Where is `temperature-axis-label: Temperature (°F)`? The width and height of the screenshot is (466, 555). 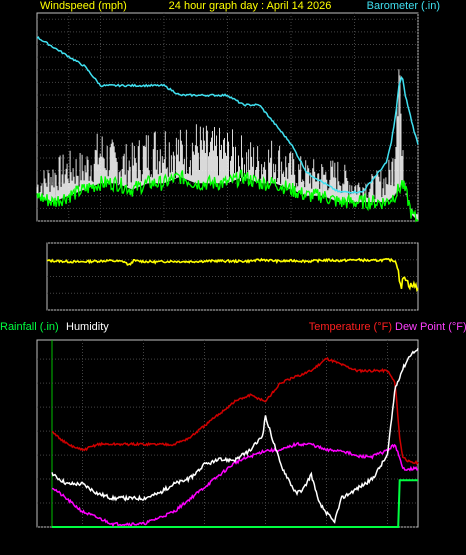
temperature-axis-label: Temperature (°F) is located at coordinates (350, 327).